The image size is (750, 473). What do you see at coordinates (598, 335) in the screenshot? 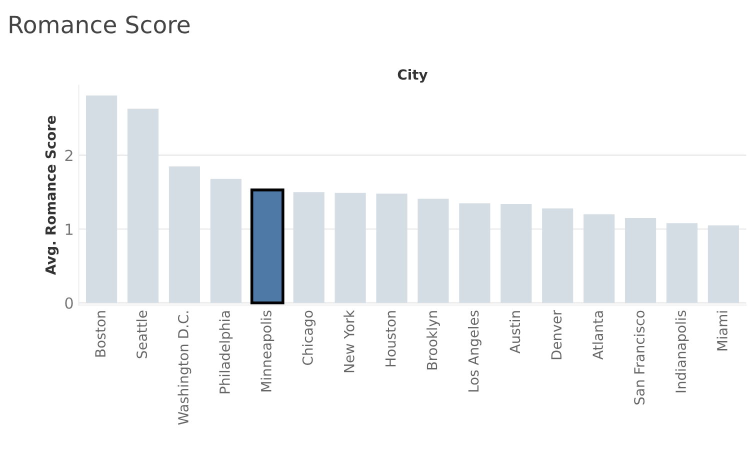
I see `x-tick-label: Atlanta` at bounding box center [598, 335].